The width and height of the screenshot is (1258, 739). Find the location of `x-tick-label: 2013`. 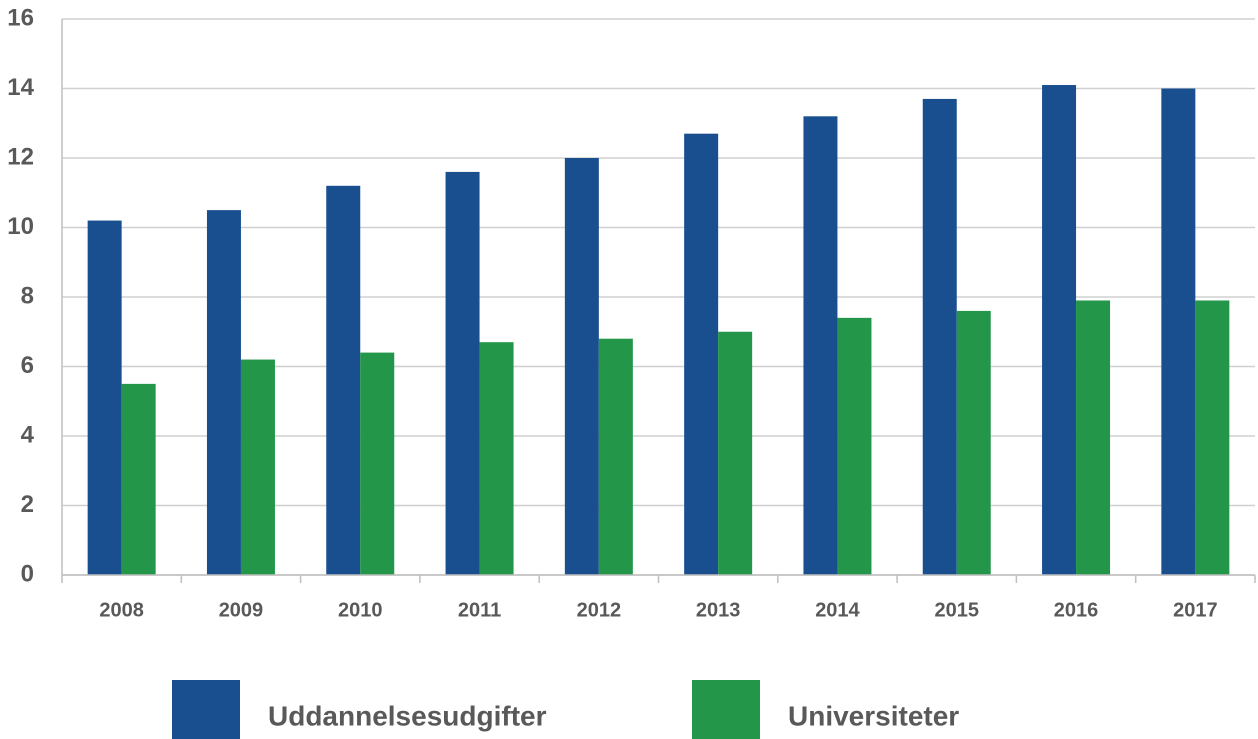

x-tick-label: 2013 is located at coordinates (718, 610).